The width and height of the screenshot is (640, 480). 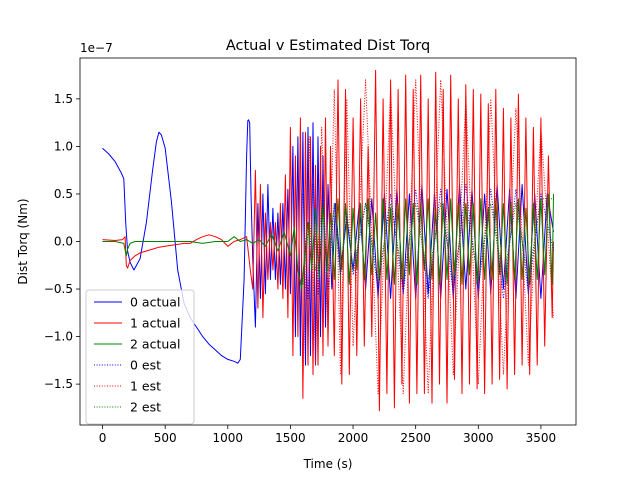 What do you see at coordinates (58, 337) in the screenshot?
I see `y-tick-label: −1.0` at bounding box center [58, 337].